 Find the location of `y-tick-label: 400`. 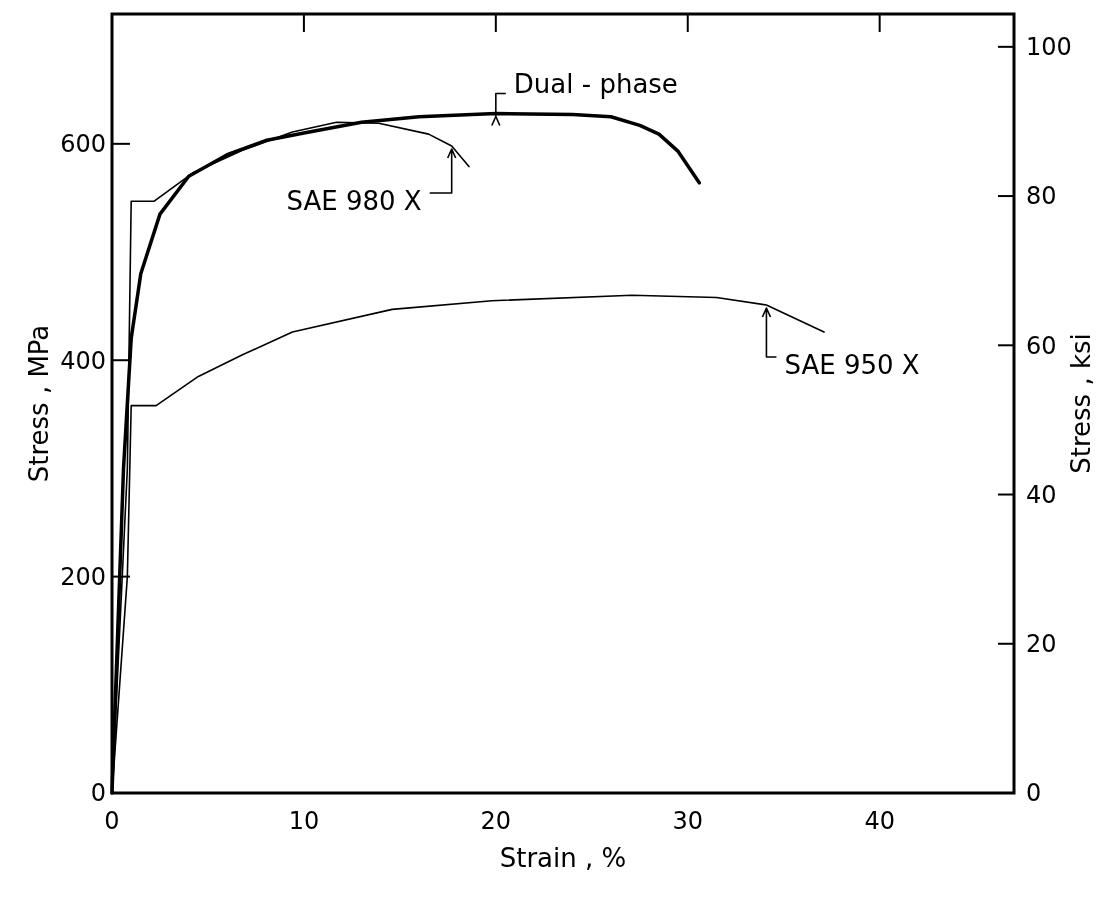

y-tick-label: 400 is located at coordinates (83, 360).